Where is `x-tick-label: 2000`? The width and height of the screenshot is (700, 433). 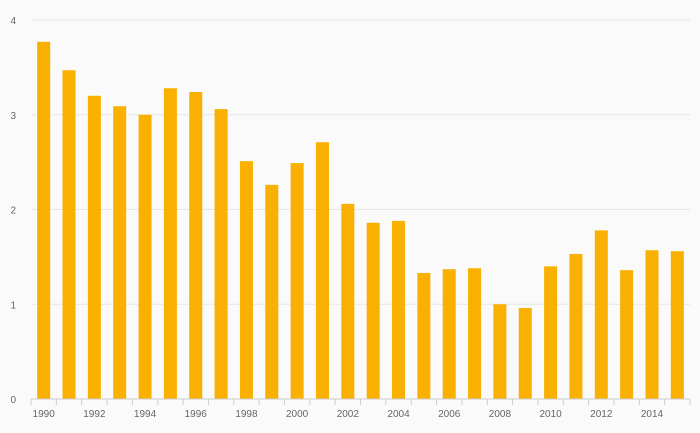 x-tick-label: 2000 is located at coordinates (297, 414).